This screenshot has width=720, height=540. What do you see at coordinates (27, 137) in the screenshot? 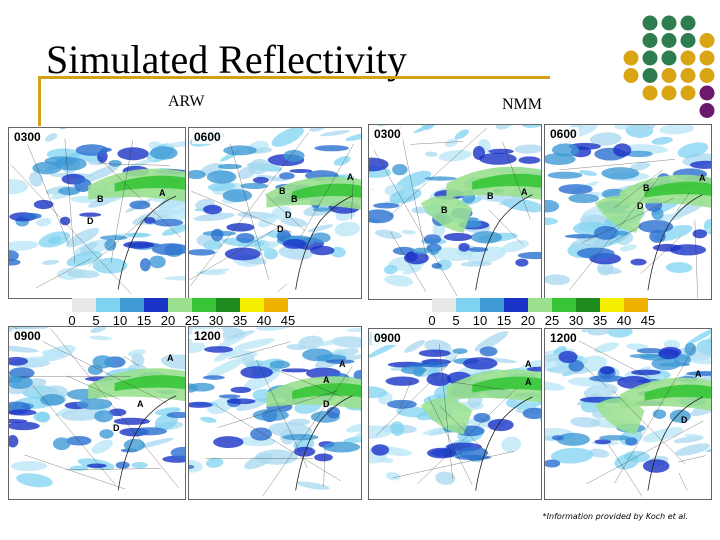
I see `panel-time-label: 0300` at bounding box center [27, 137].